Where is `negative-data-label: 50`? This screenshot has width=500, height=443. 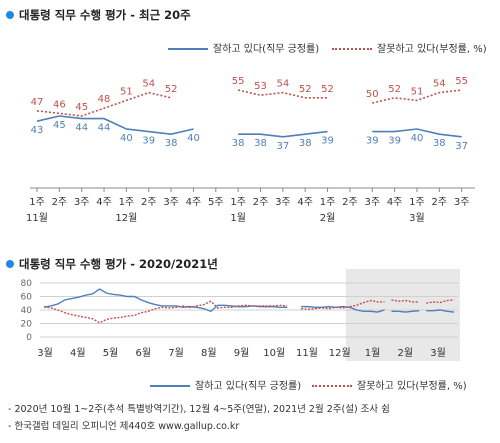
negative-data-label: 50 is located at coordinates (372, 94).